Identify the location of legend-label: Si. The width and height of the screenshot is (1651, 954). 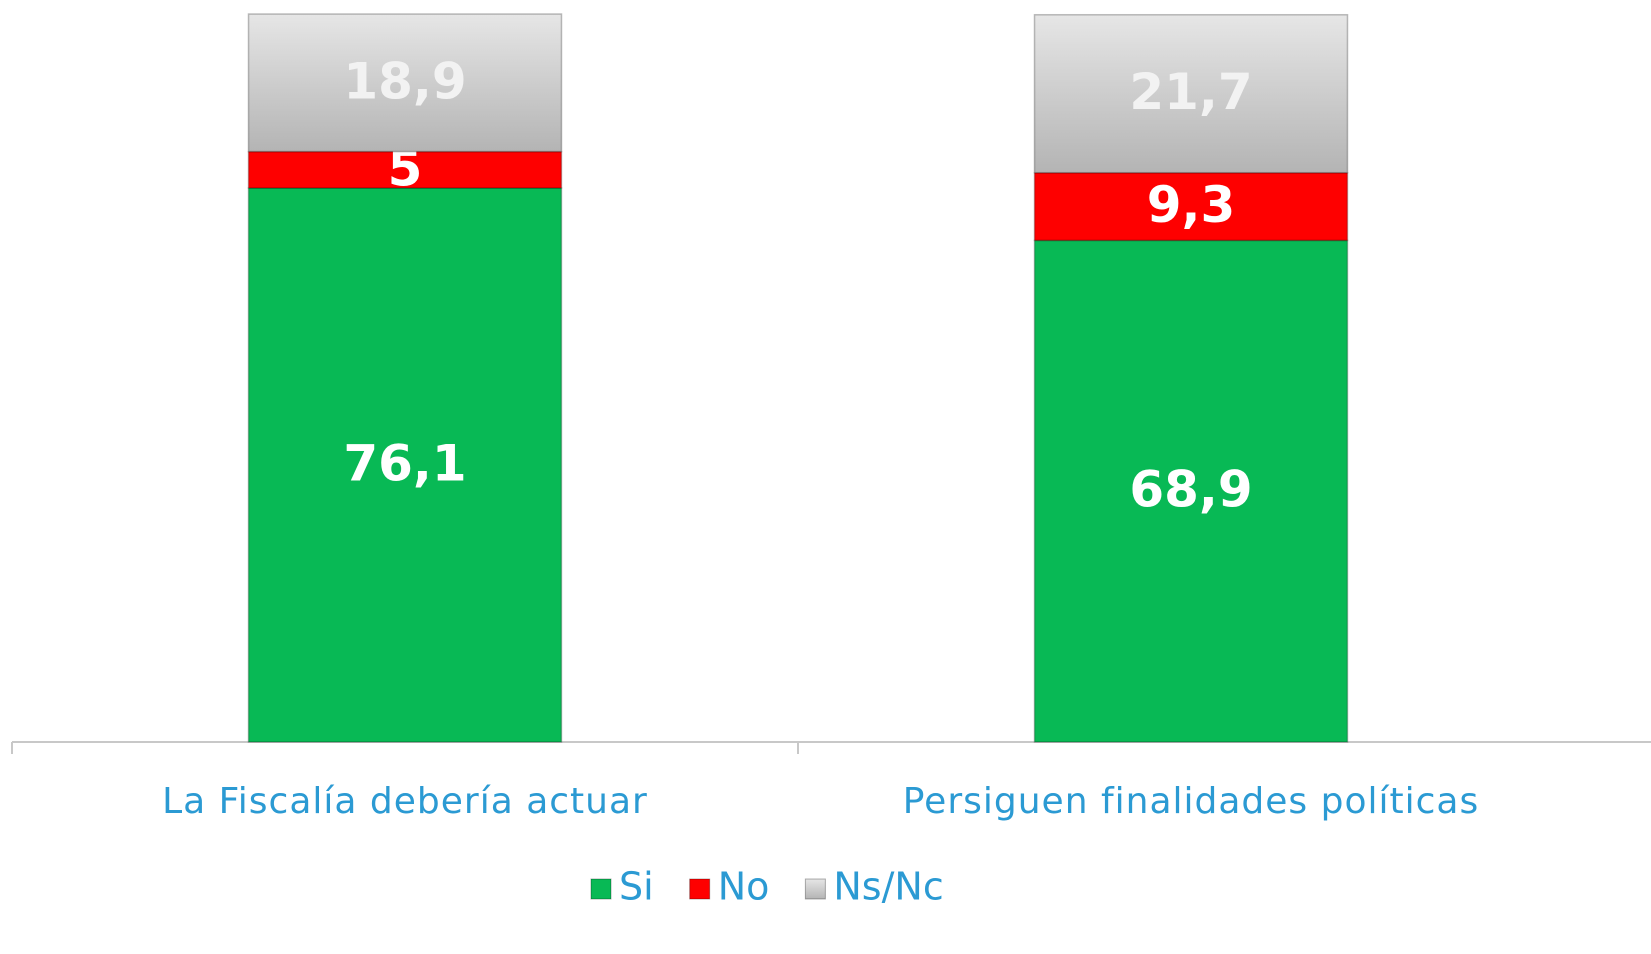
(636, 887).